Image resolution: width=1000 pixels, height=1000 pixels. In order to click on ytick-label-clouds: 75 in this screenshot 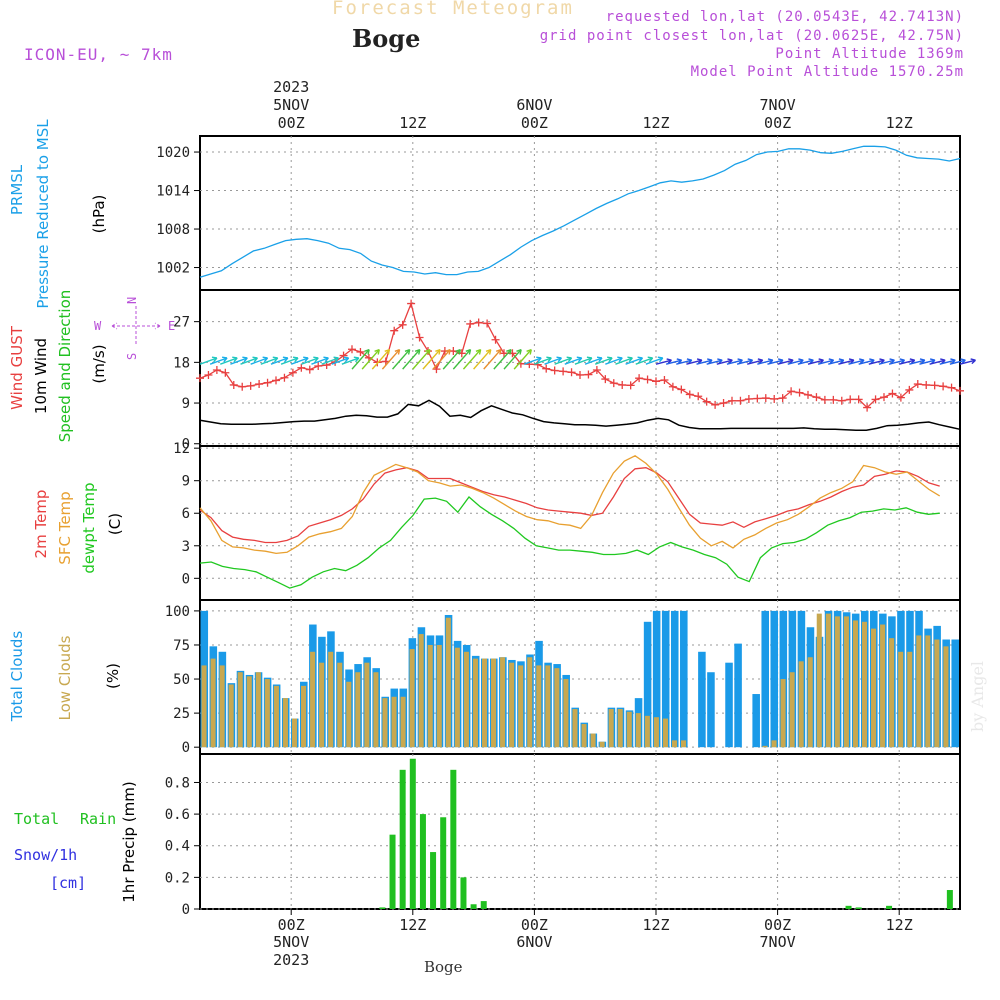, I will do `click(181, 646)`.